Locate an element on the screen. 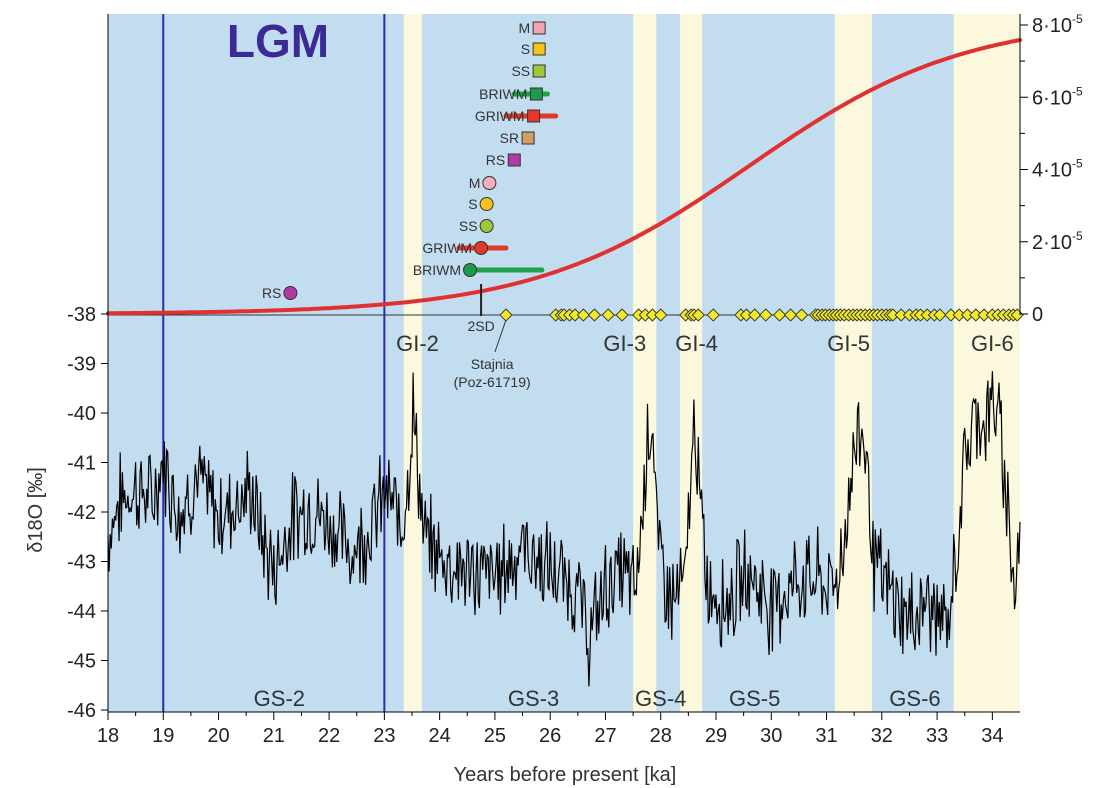 The height and width of the screenshot is (788, 1093). x-tick-label: 23 is located at coordinates (384, 736).